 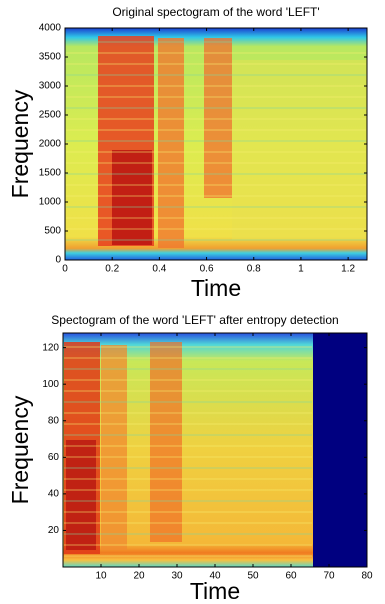 What do you see at coordinates (253, 576) in the screenshot?
I see `x-tick-label: 50` at bounding box center [253, 576].